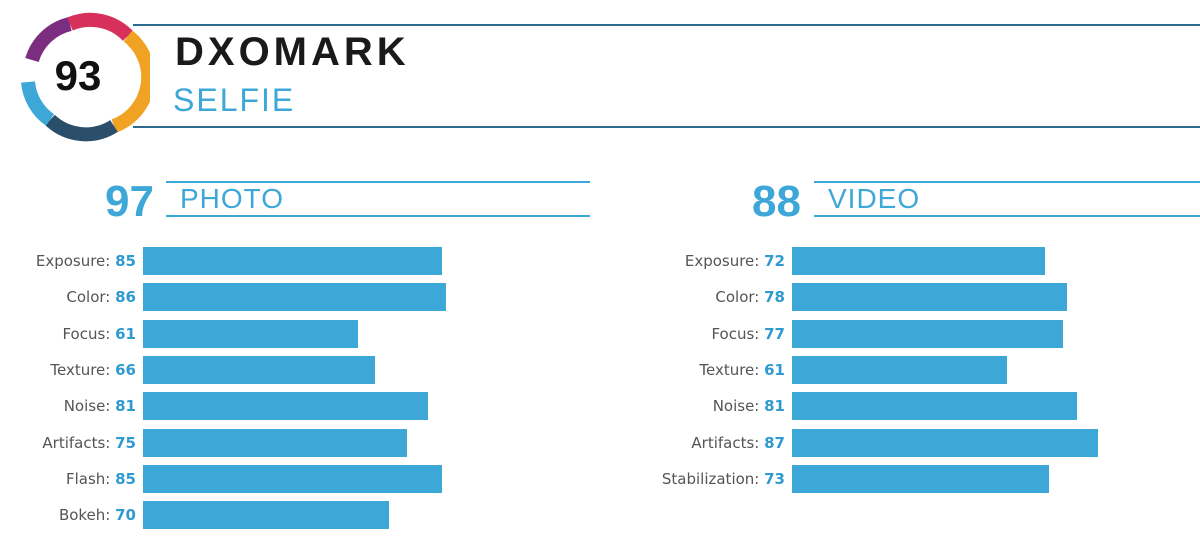 The image size is (1200, 545). I want to click on video-category-label: Color: 78, so click(750, 297).